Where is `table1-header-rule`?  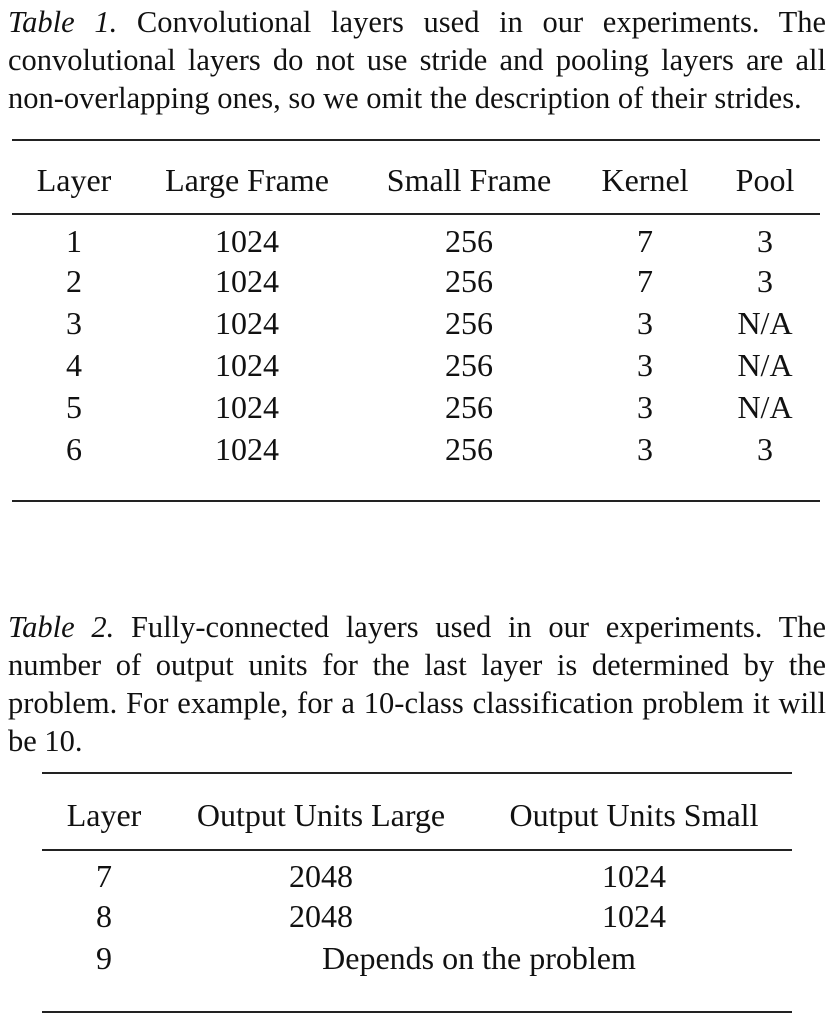 table1-header-rule is located at coordinates (416, 214).